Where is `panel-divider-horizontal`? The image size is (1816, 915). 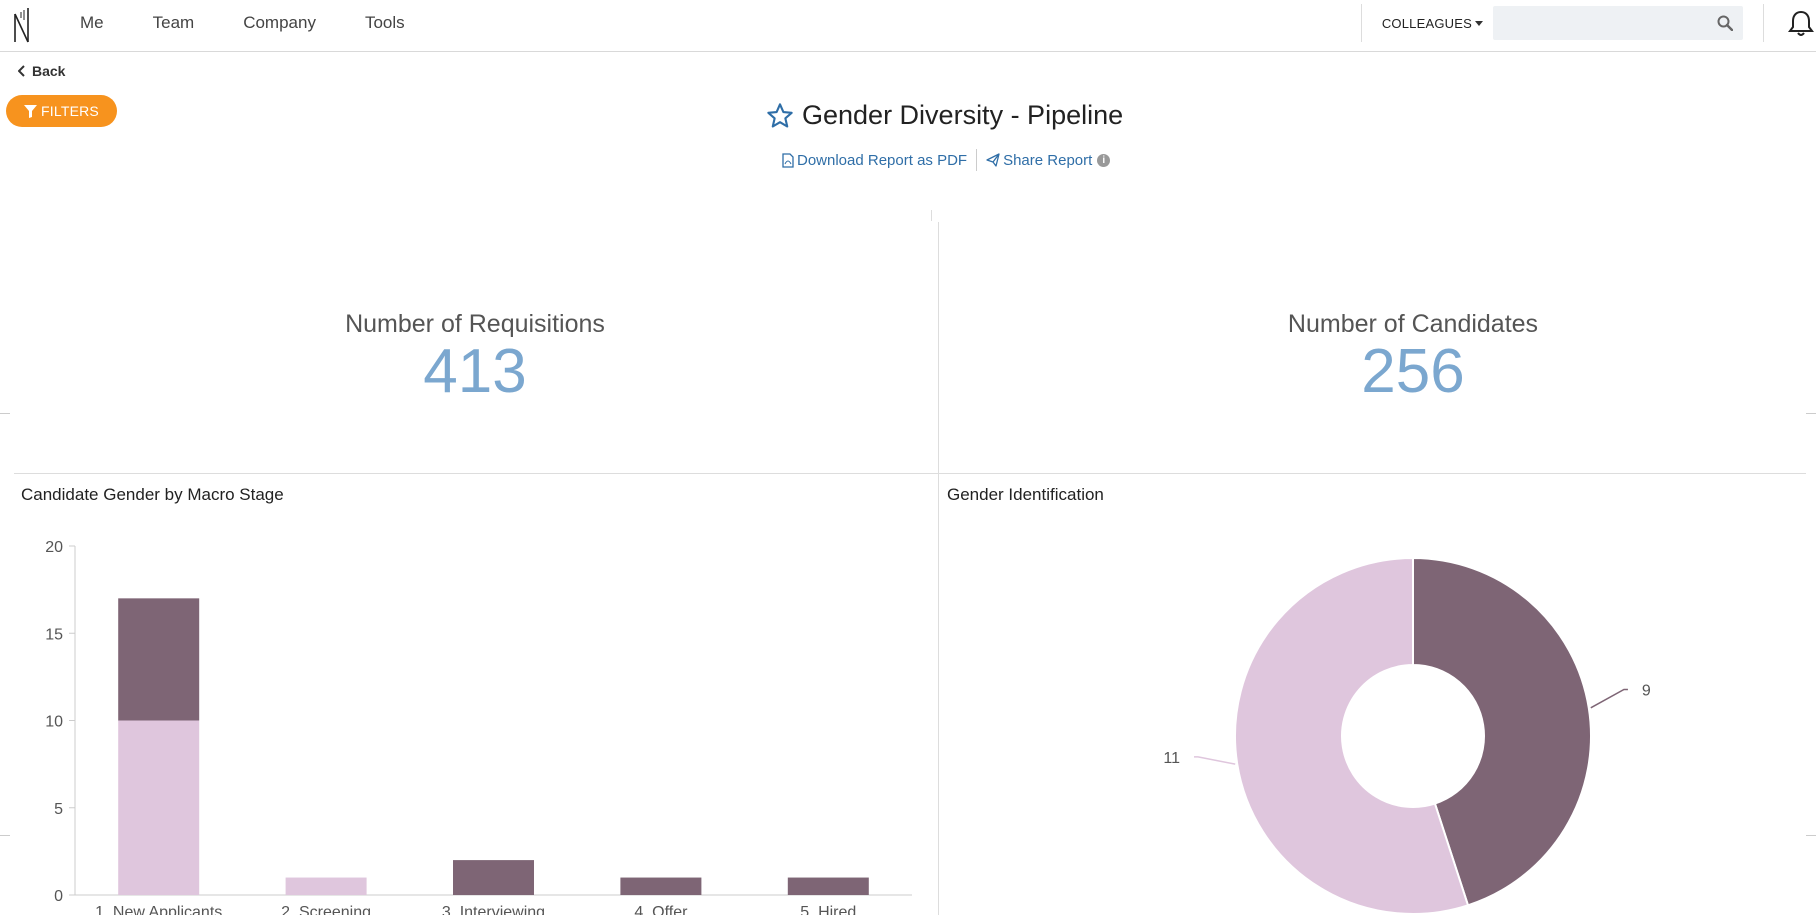 panel-divider-horizontal is located at coordinates (910, 473).